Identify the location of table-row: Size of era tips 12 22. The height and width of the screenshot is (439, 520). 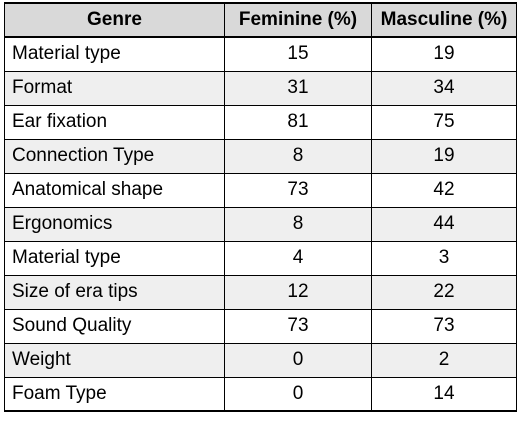
(260, 292).